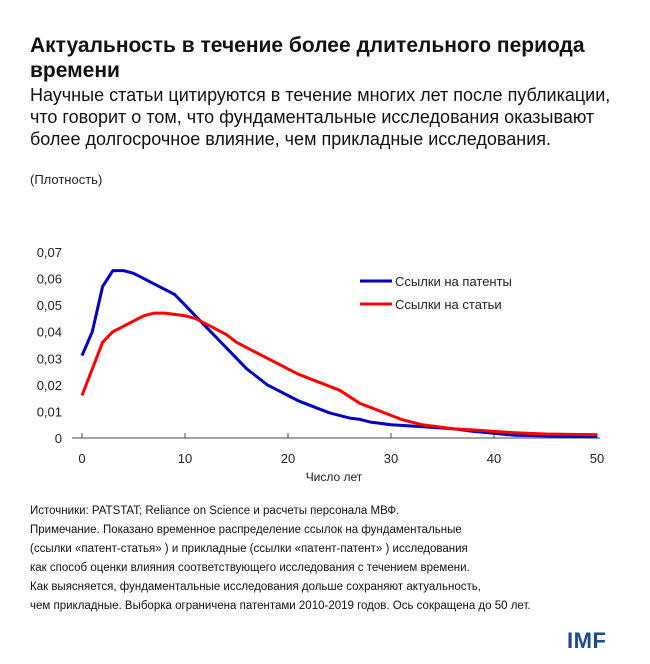 Image resolution: width=650 pixels, height=664 pixels. What do you see at coordinates (453, 281) in the screenshot?
I see `legend-label: Ссылки на патенты` at bounding box center [453, 281].